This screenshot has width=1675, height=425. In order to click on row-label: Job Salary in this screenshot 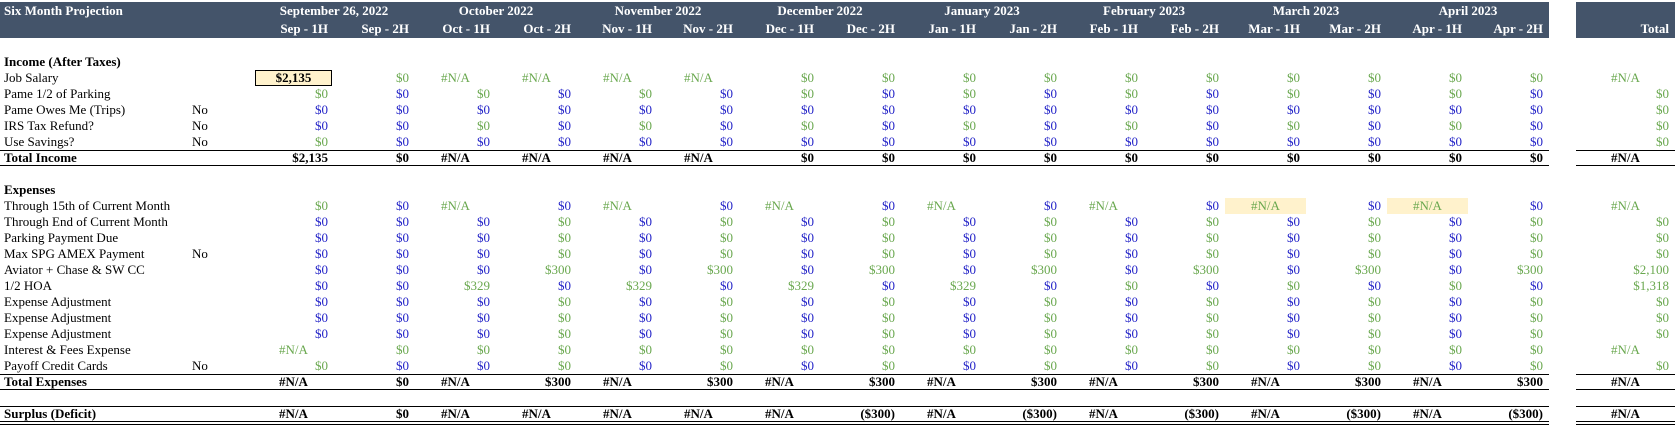, I will do `click(31, 77)`.